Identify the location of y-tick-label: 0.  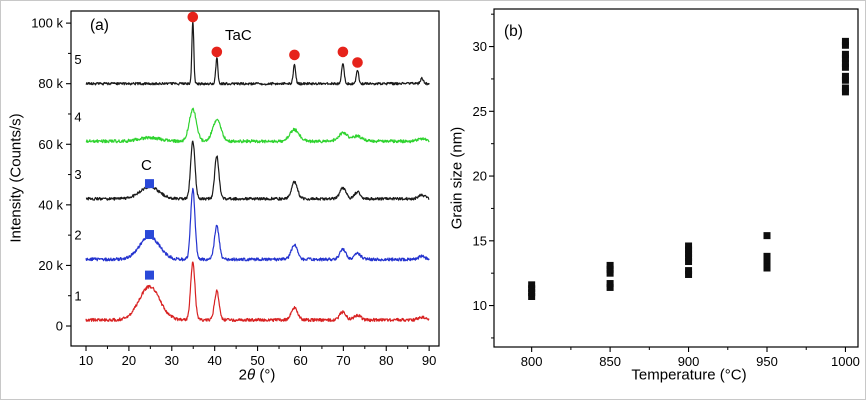
(59, 326).